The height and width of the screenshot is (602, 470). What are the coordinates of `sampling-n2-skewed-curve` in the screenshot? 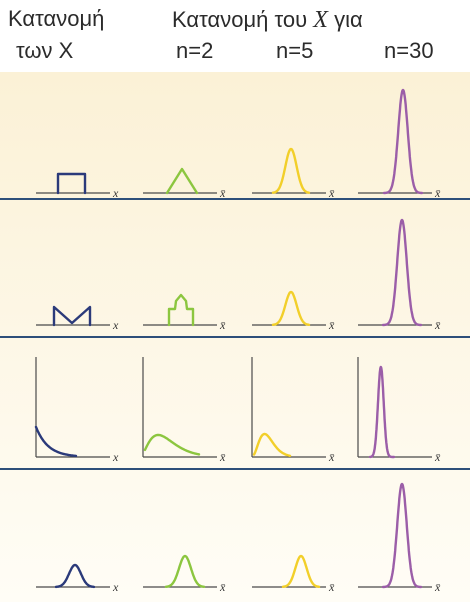 It's located at (172, 444).